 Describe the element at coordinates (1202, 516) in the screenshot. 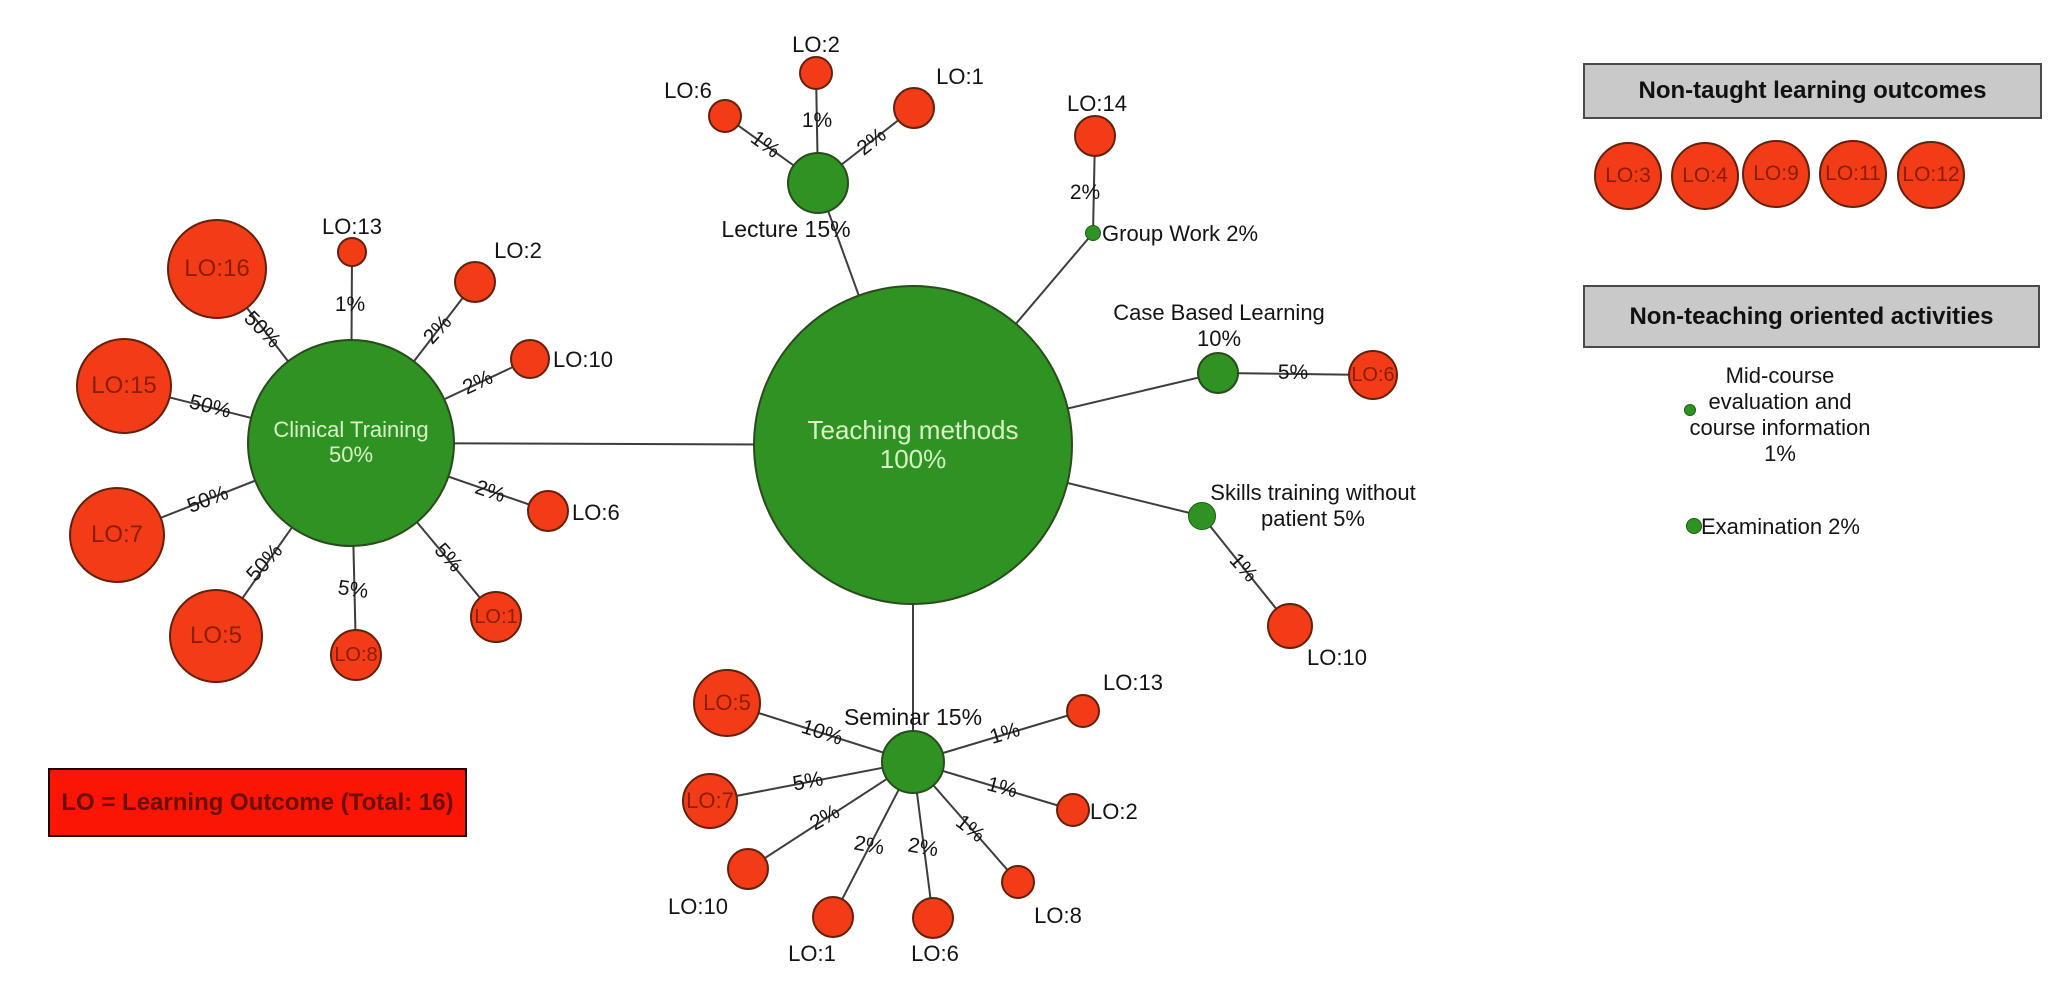

I see `skills-training-node` at that location.